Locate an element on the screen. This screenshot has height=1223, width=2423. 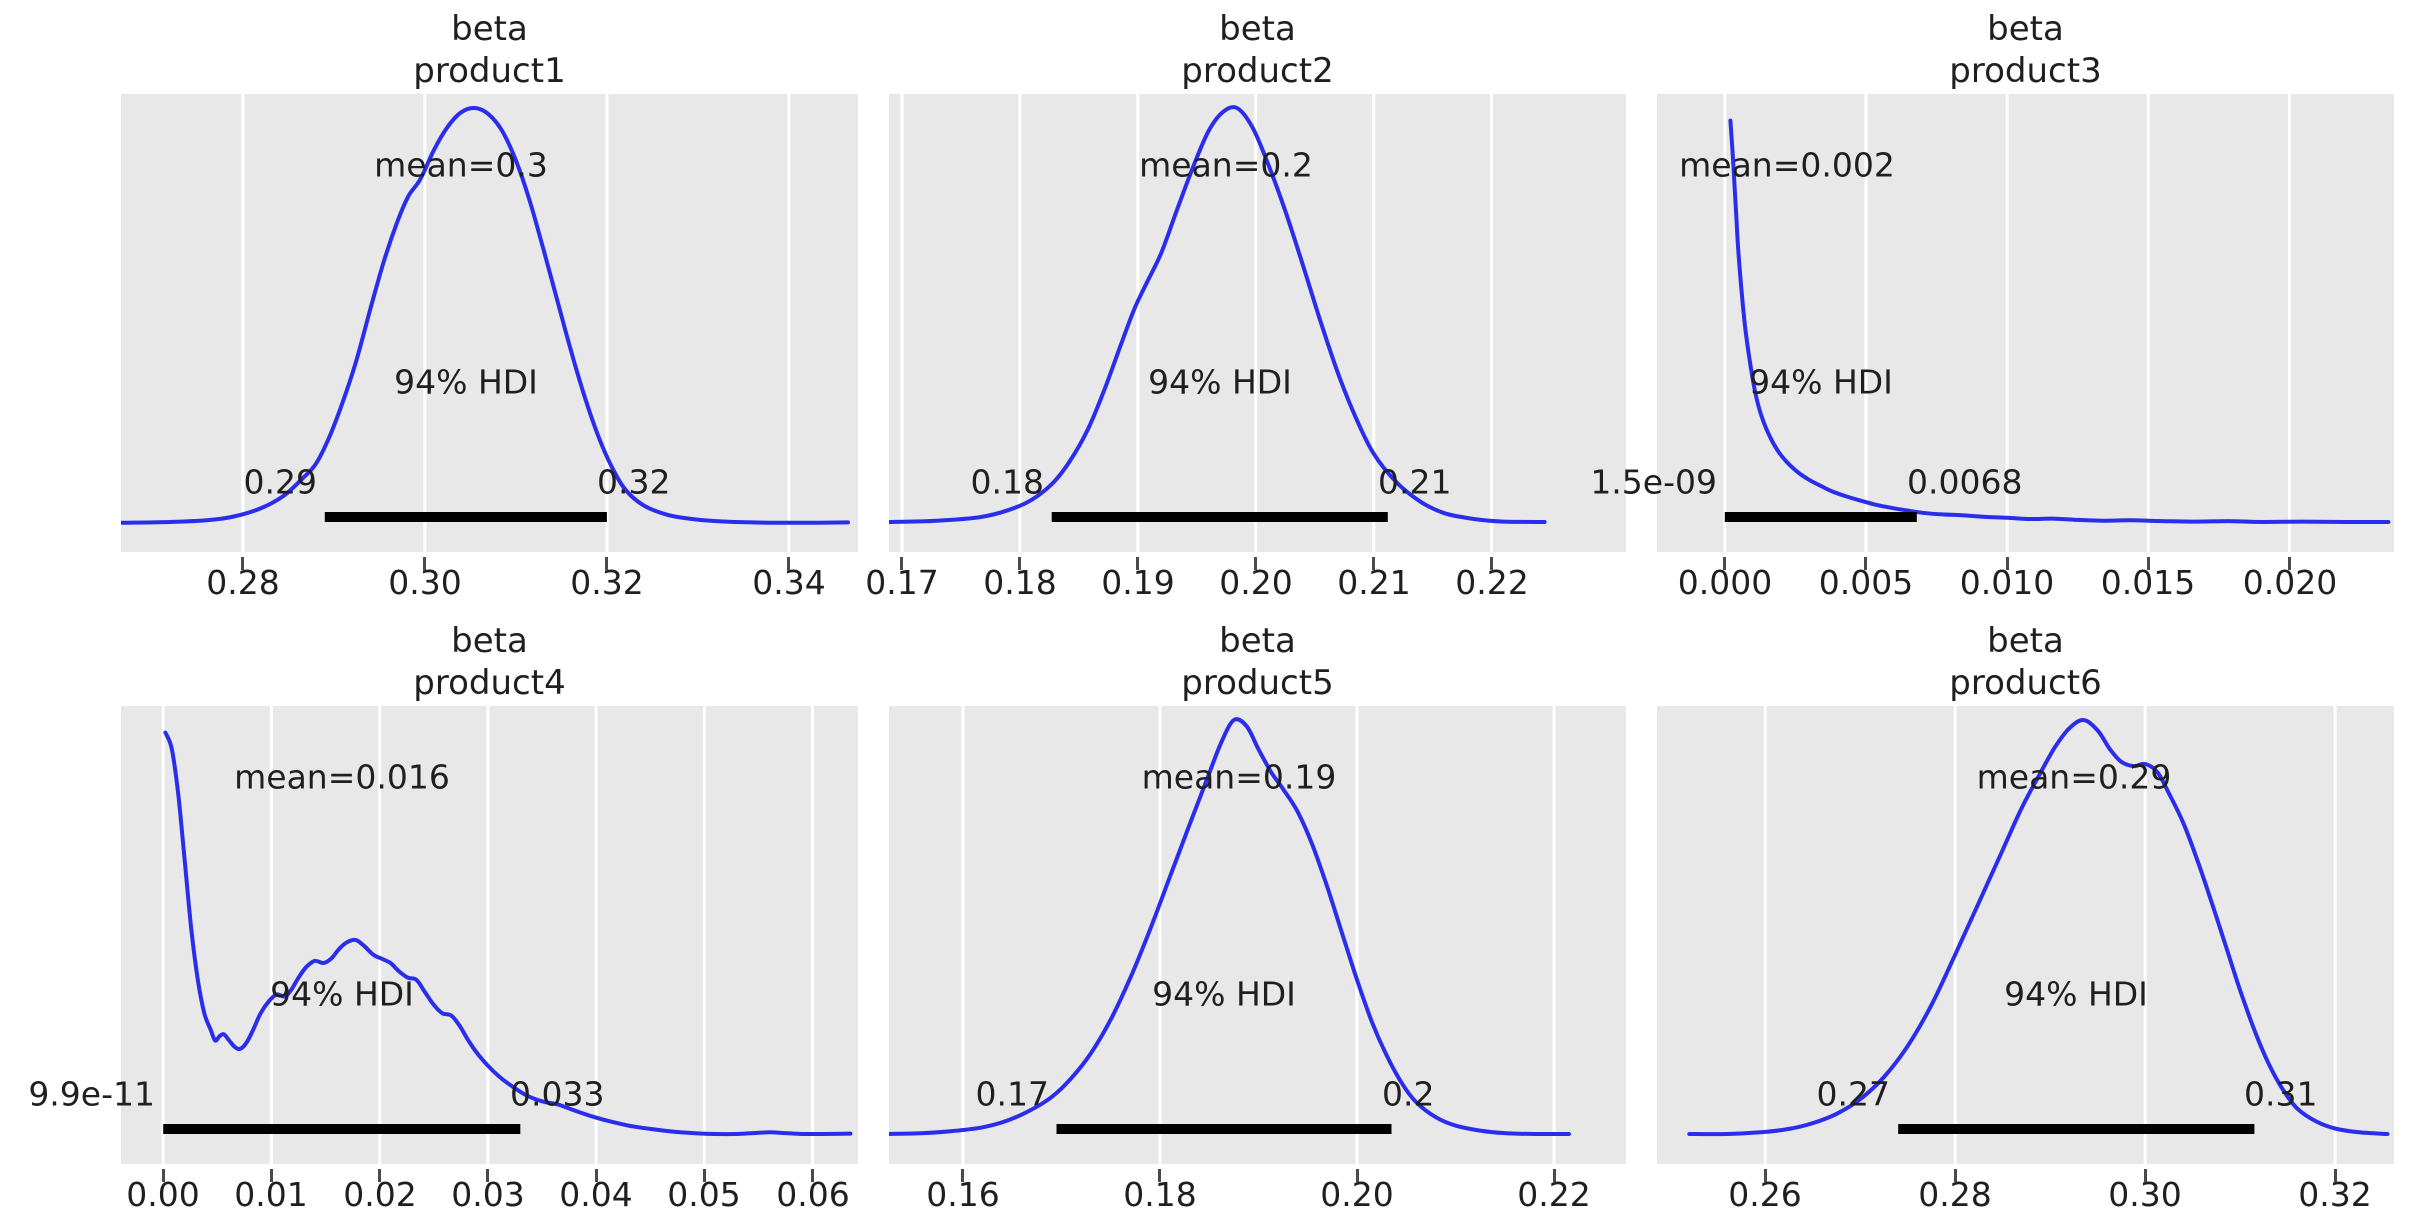
hdi-lower-label: 9.9e-11 is located at coordinates (91, 1094).